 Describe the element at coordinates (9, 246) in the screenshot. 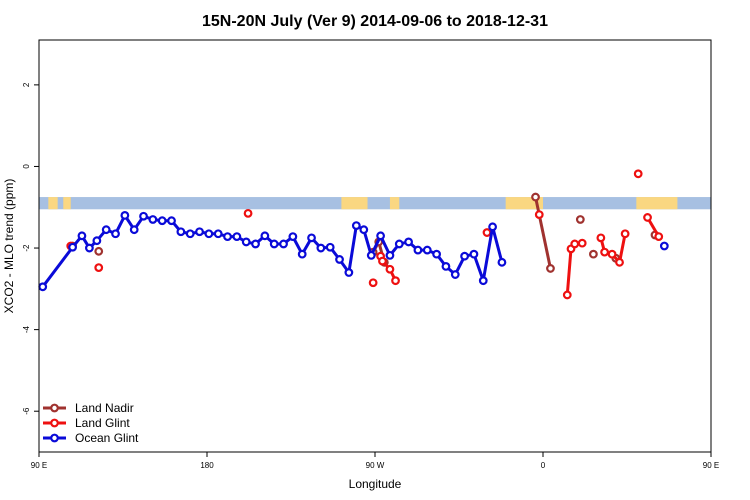

I see `y-axis-label: XCO2 - MLO trend (ppm)` at that location.